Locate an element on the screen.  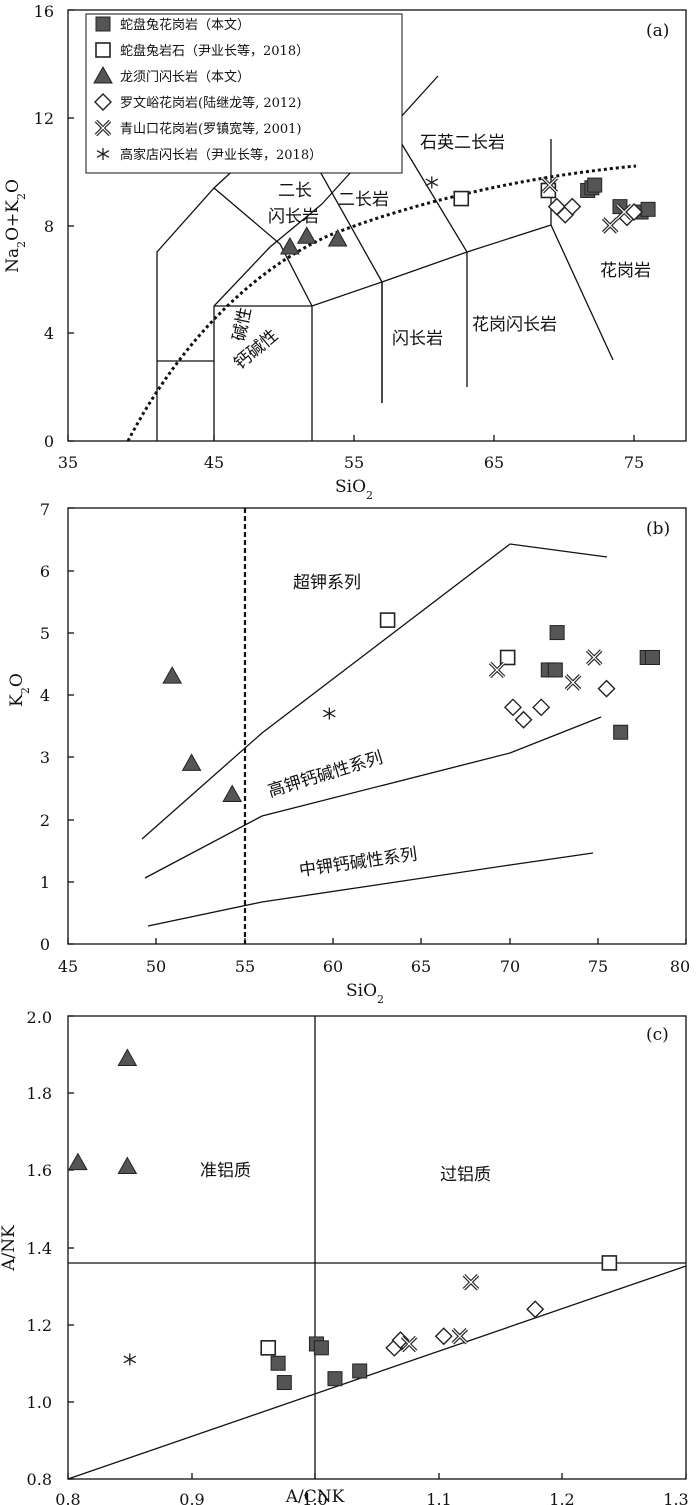
panel-b-points is located at coordinates (411, 707).